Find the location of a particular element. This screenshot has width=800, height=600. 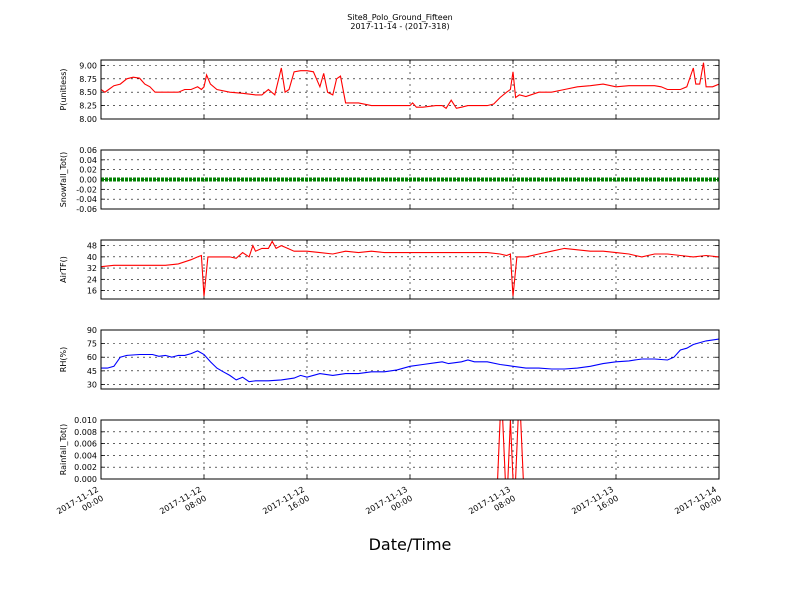

x-tick-label: 2017-11-1300:00 is located at coordinates (389, 505).